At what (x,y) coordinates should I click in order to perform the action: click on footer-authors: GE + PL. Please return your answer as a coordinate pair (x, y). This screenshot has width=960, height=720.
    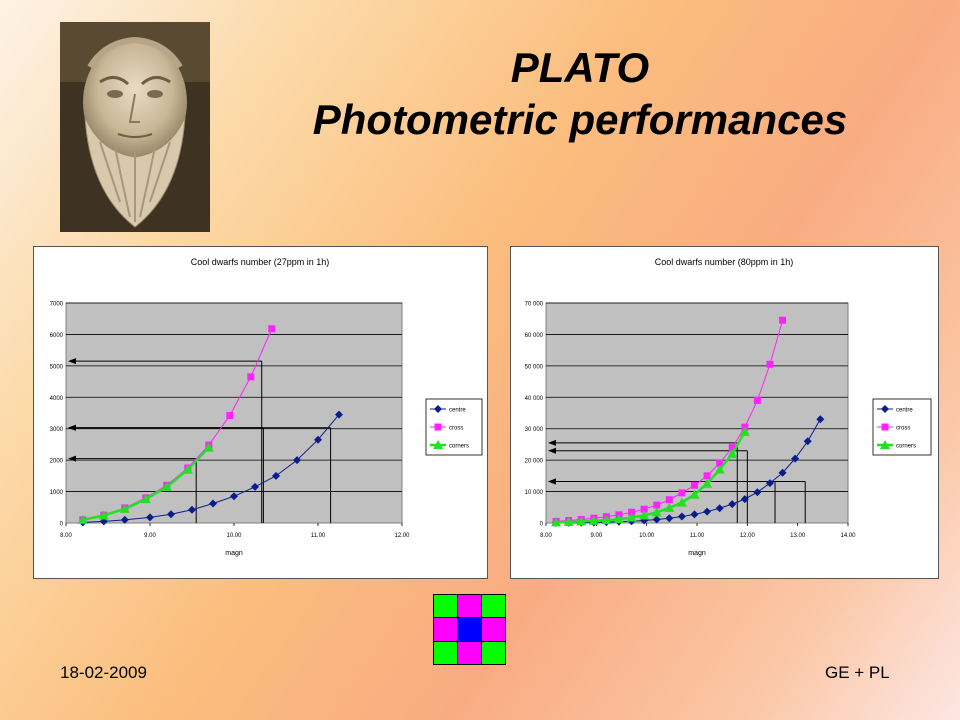
    Looking at the image, I should click on (857, 672).